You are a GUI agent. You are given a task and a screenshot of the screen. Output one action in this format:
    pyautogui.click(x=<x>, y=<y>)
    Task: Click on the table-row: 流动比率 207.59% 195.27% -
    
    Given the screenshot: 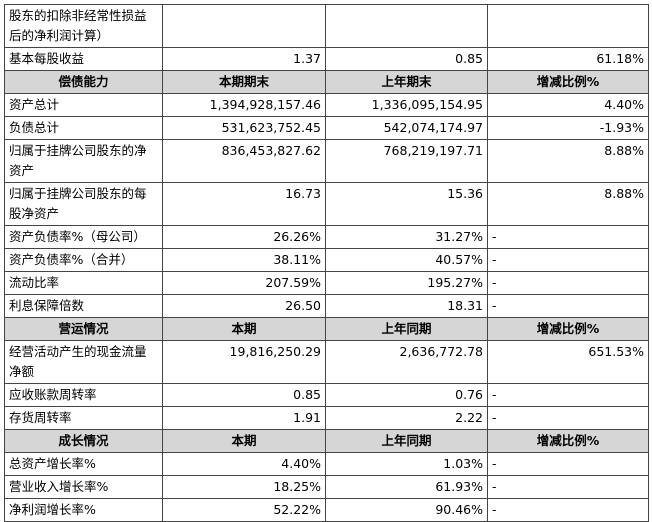 What is the action you would take?
    pyautogui.click(x=326, y=283)
    